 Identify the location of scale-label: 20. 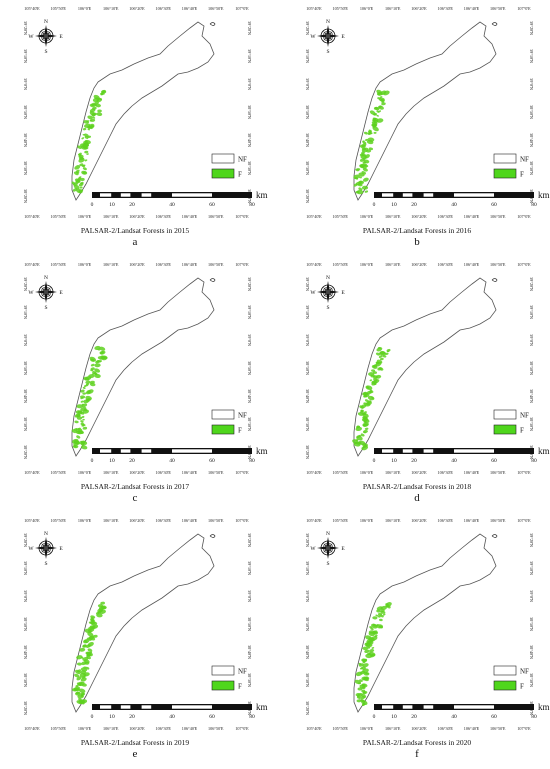
(414, 205).